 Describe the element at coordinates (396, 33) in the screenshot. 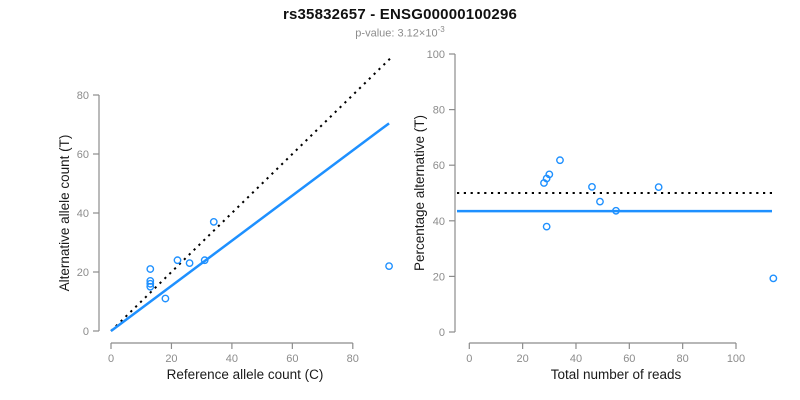

I see `p-value-text: p-value: 3.12×10` at that location.